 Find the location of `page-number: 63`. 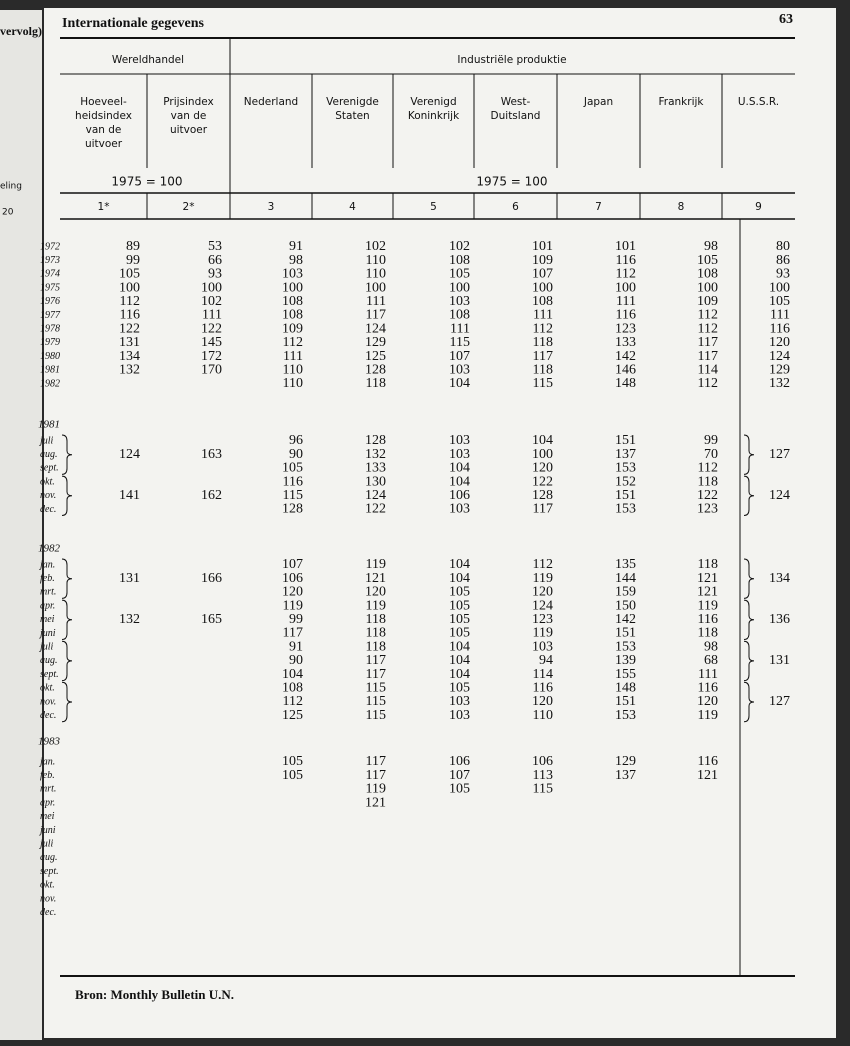

page-number: 63 is located at coordinates (786, 19).